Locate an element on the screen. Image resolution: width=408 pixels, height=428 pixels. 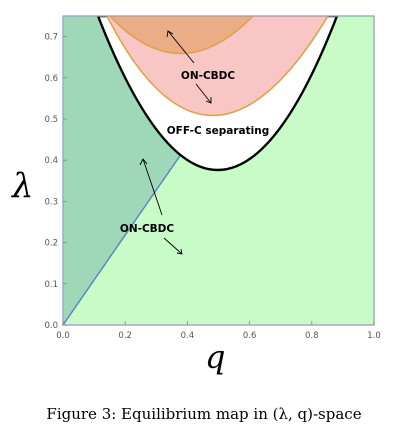
arrow-lower-down-head is located at coordinates (179, 251).